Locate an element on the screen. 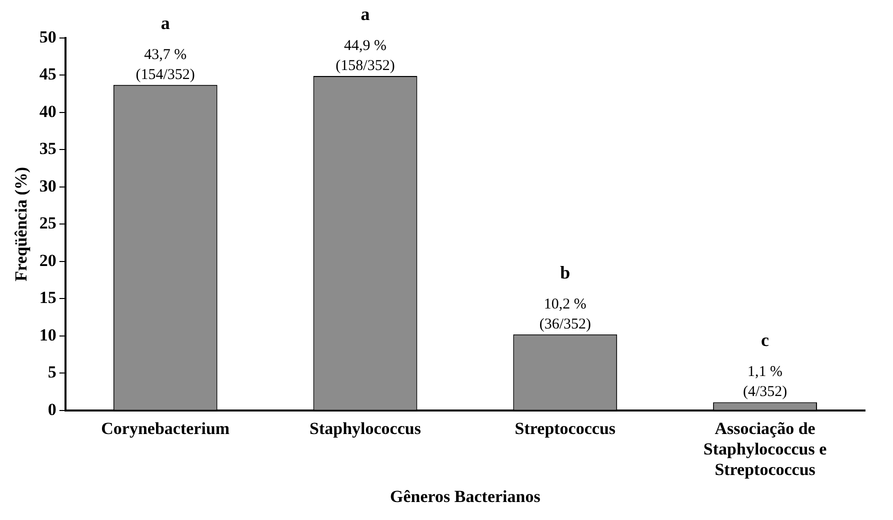  y-tick-label: 15 is located at coordinates (47, 298).